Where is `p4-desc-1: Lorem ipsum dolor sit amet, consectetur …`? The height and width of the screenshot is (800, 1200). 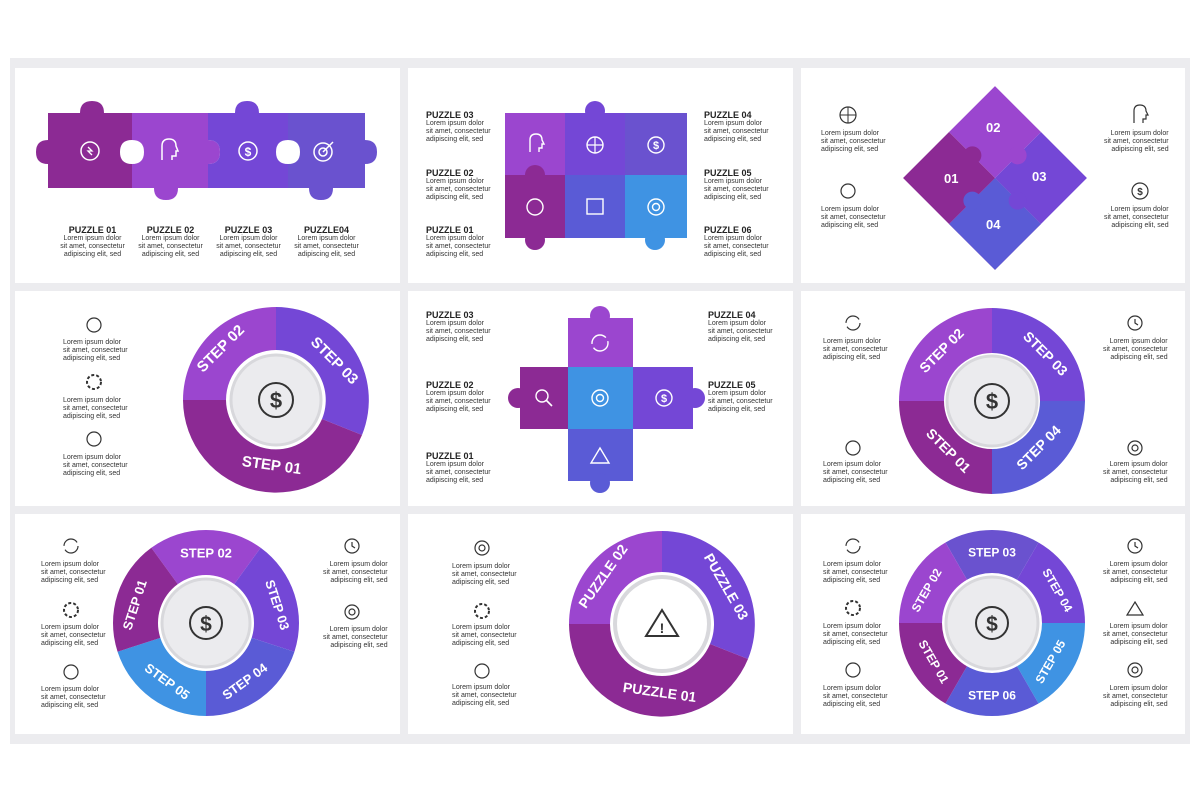
p4-desc-1: Lorem ipsum dolor sit amet, consectetur … is located at coordinates (95, 350).